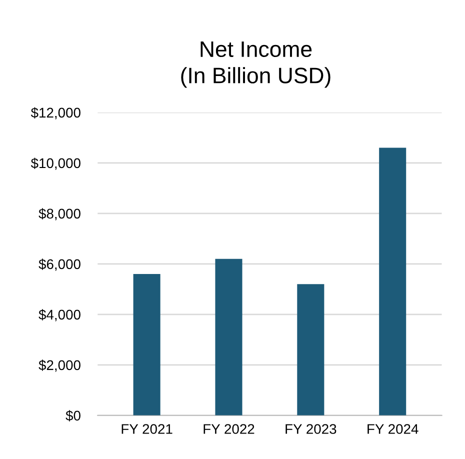 This screenshot has width=465, height=459. I want to click on y-tick-label: $6,000, so click(59, 264).